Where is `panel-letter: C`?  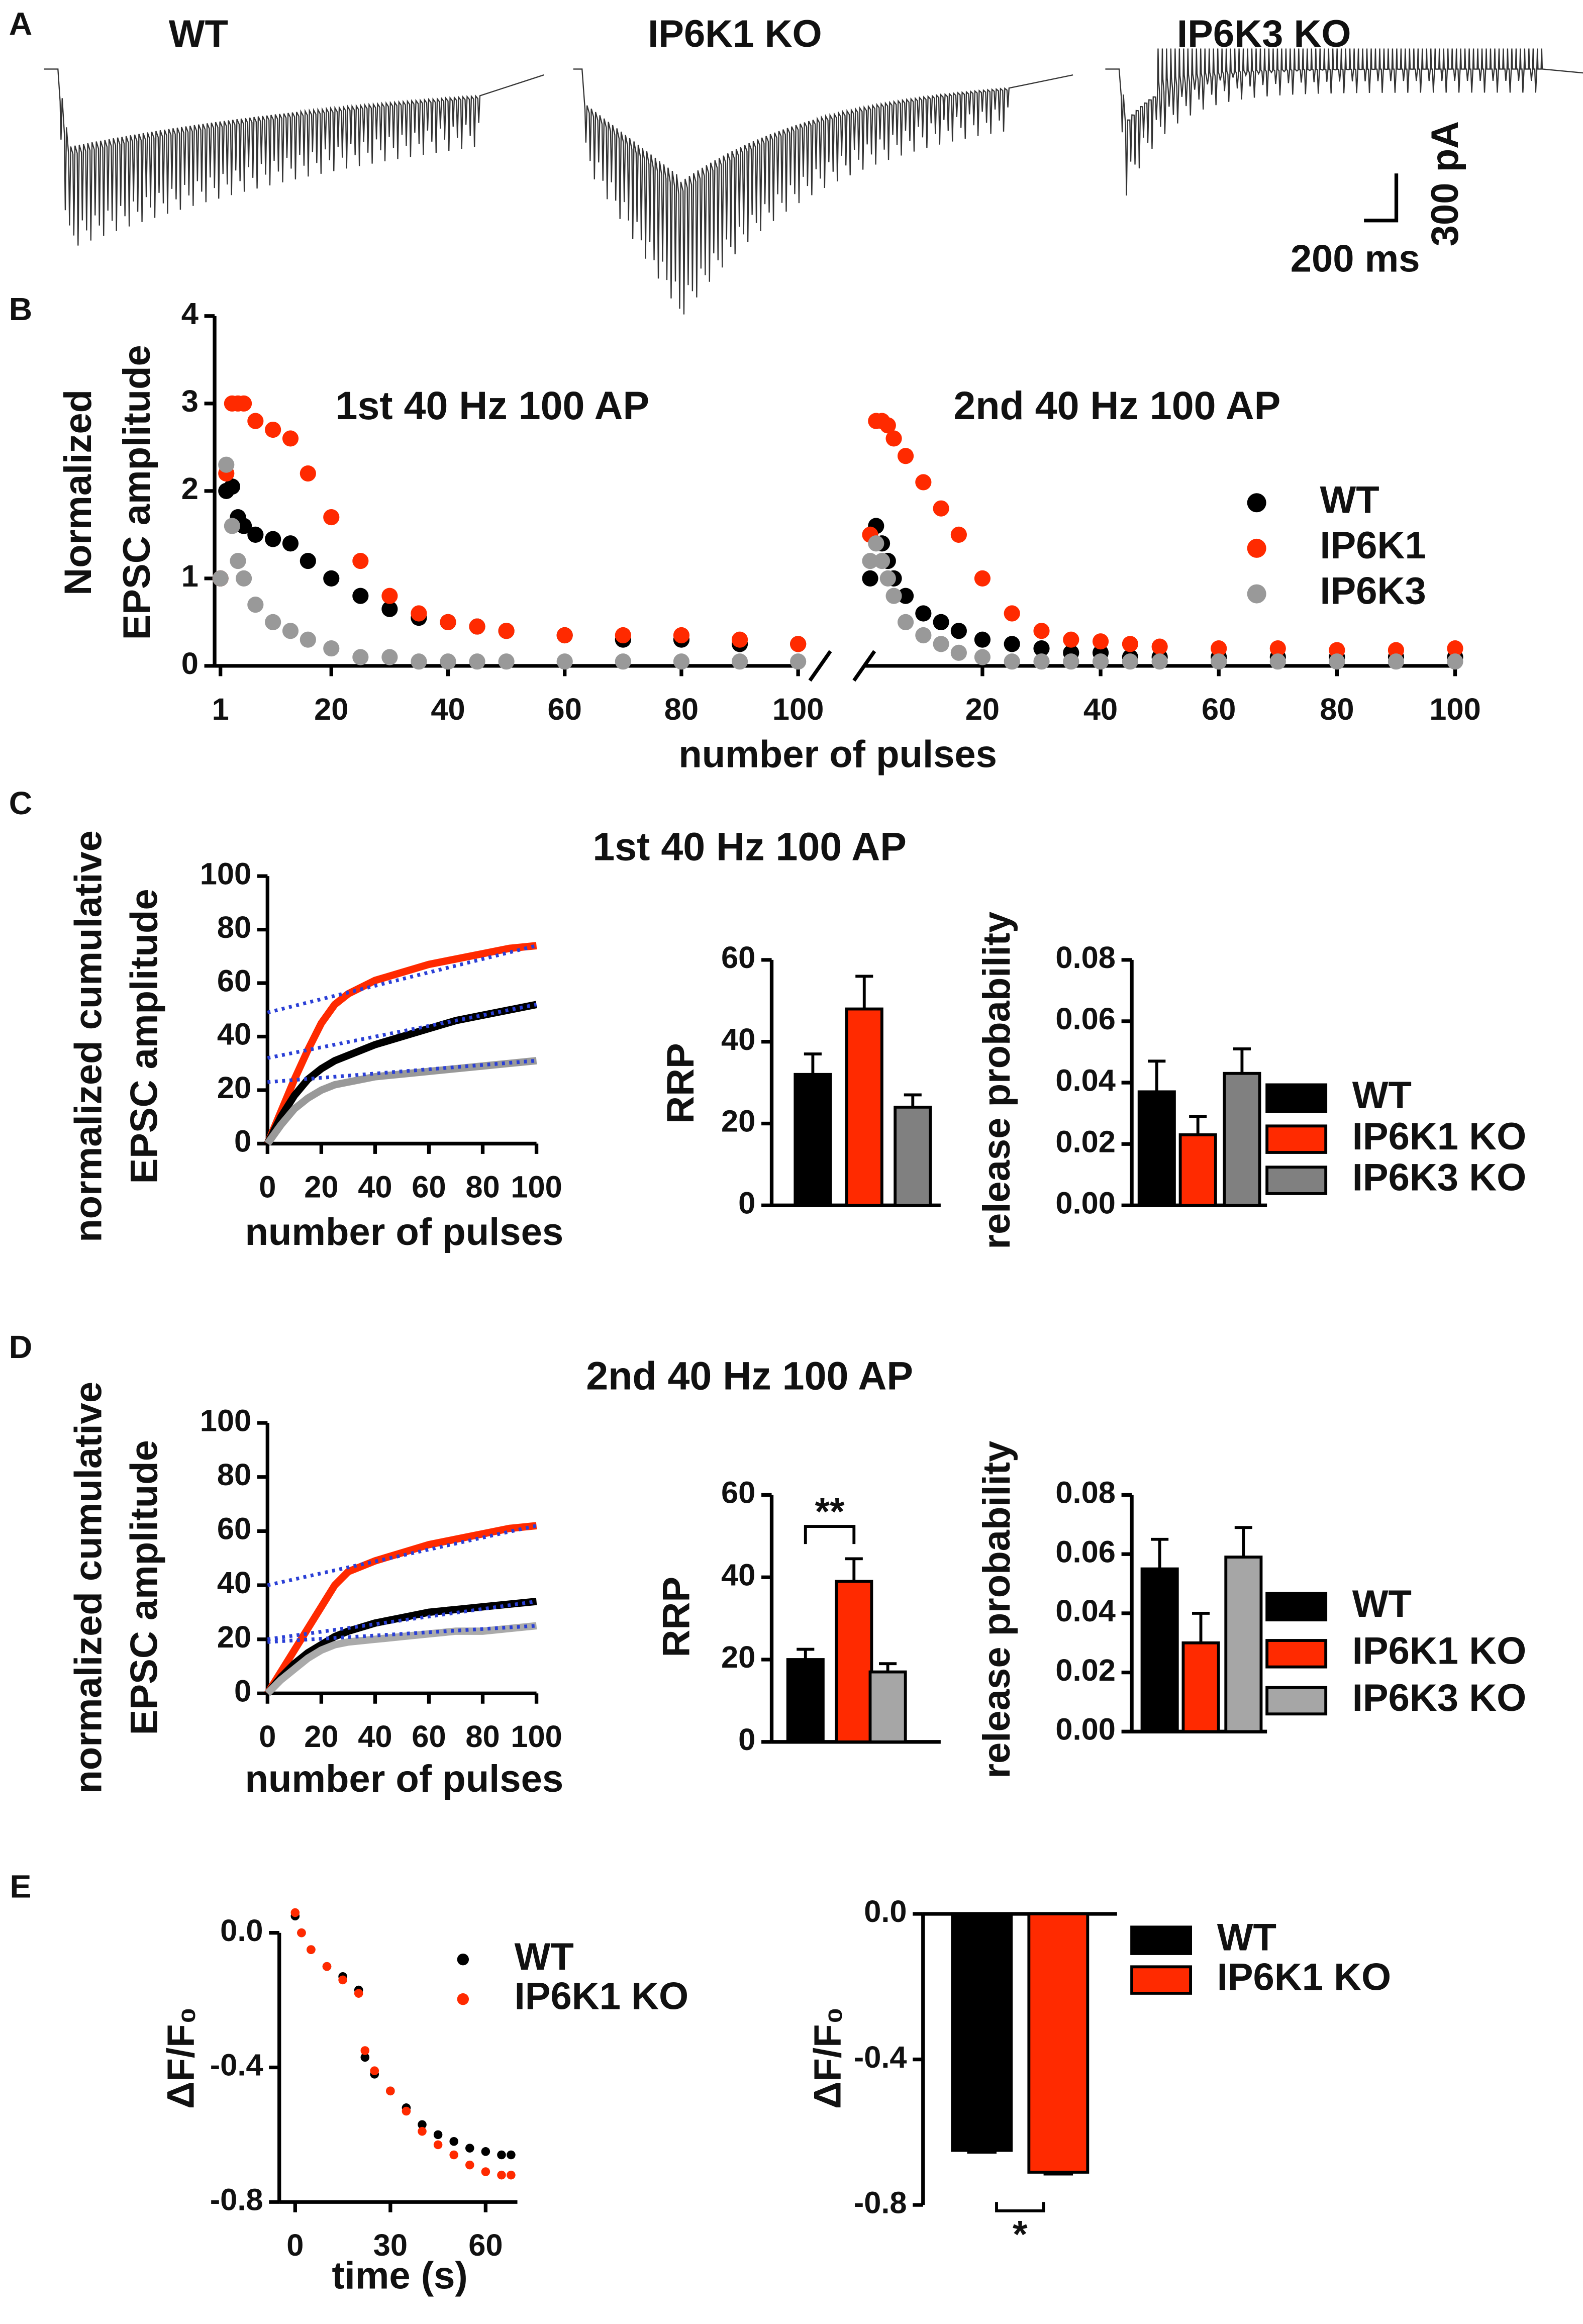 panel-letter: C is located at coordinates (20, 803).